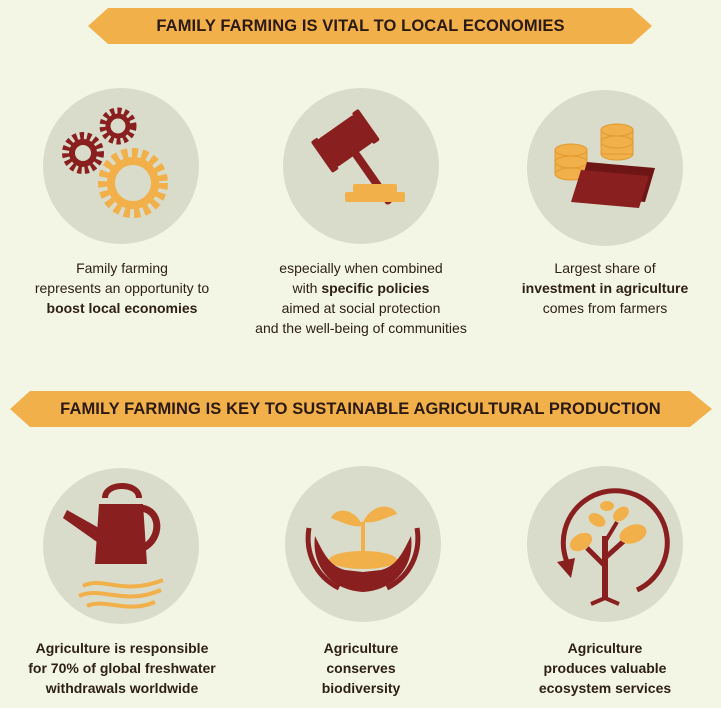 This screenshot has height=708, width=721. What do you see at coordinates (307, 288) in the screenshot?
I see `caption-text: with` at bounding box center [307, 288].